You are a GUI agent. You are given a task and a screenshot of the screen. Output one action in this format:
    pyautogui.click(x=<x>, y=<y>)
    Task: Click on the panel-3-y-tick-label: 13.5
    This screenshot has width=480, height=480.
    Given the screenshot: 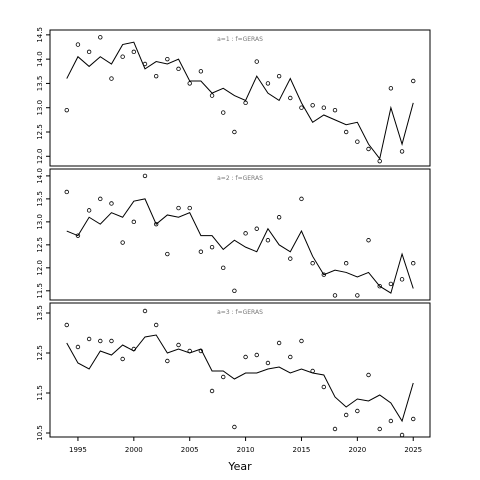 What is the action you would take?
    pyautogui.click(x=40, y=313)
    